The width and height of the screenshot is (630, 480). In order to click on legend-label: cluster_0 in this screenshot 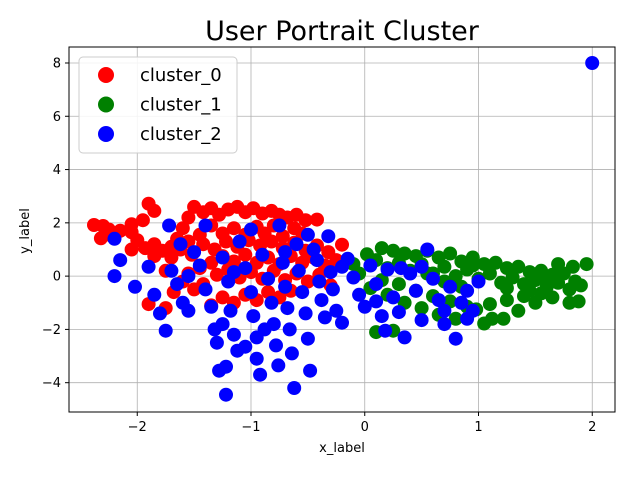, I will do `click(181, 75)`.